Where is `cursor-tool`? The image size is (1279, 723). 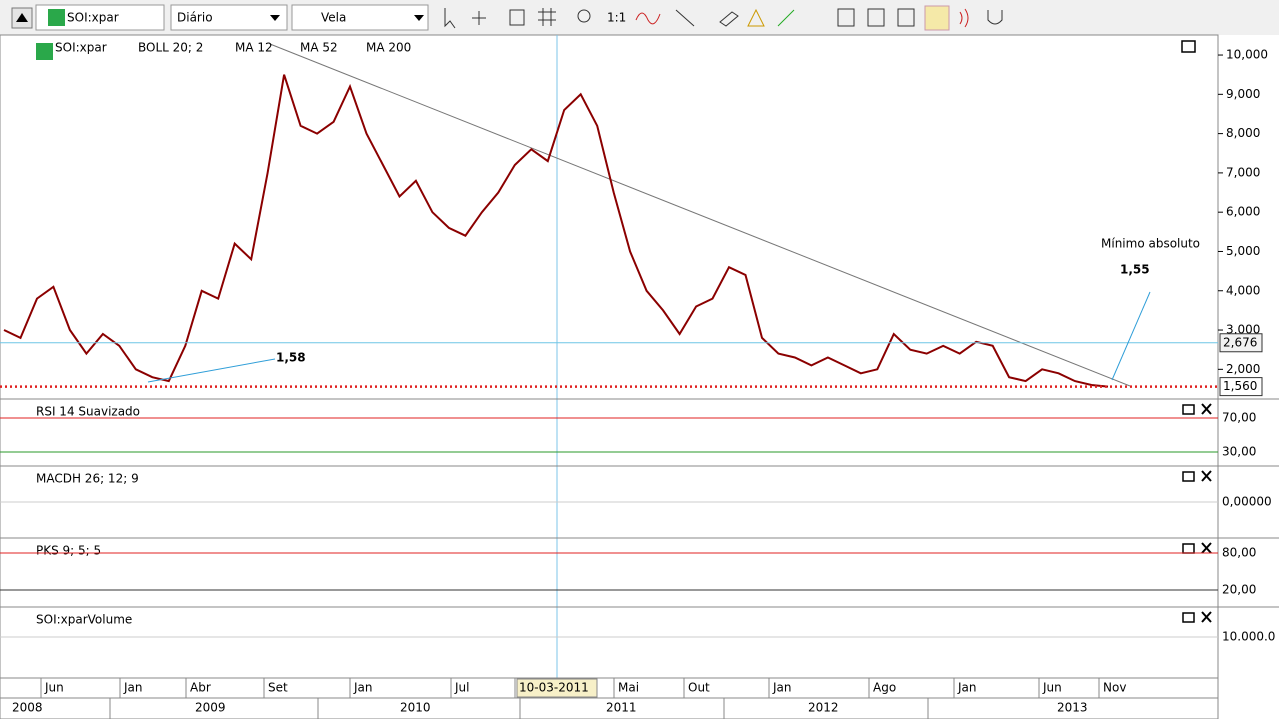 cursor-tool is located at coordinates (450, 18).